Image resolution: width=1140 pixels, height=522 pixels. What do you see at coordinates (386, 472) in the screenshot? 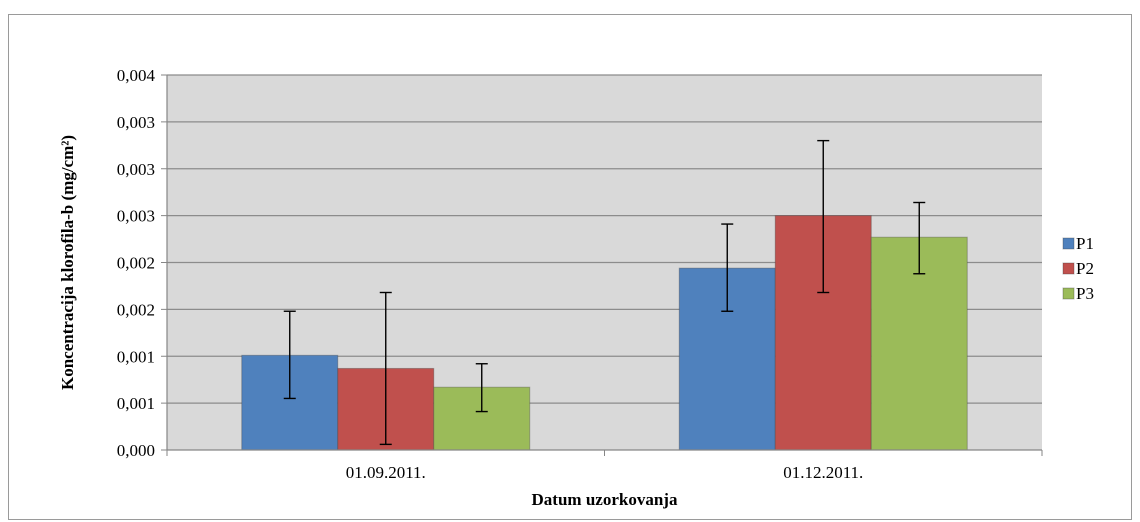
I see `x-tick-label: 01.09.2011.` at bounding box center [386, 472].